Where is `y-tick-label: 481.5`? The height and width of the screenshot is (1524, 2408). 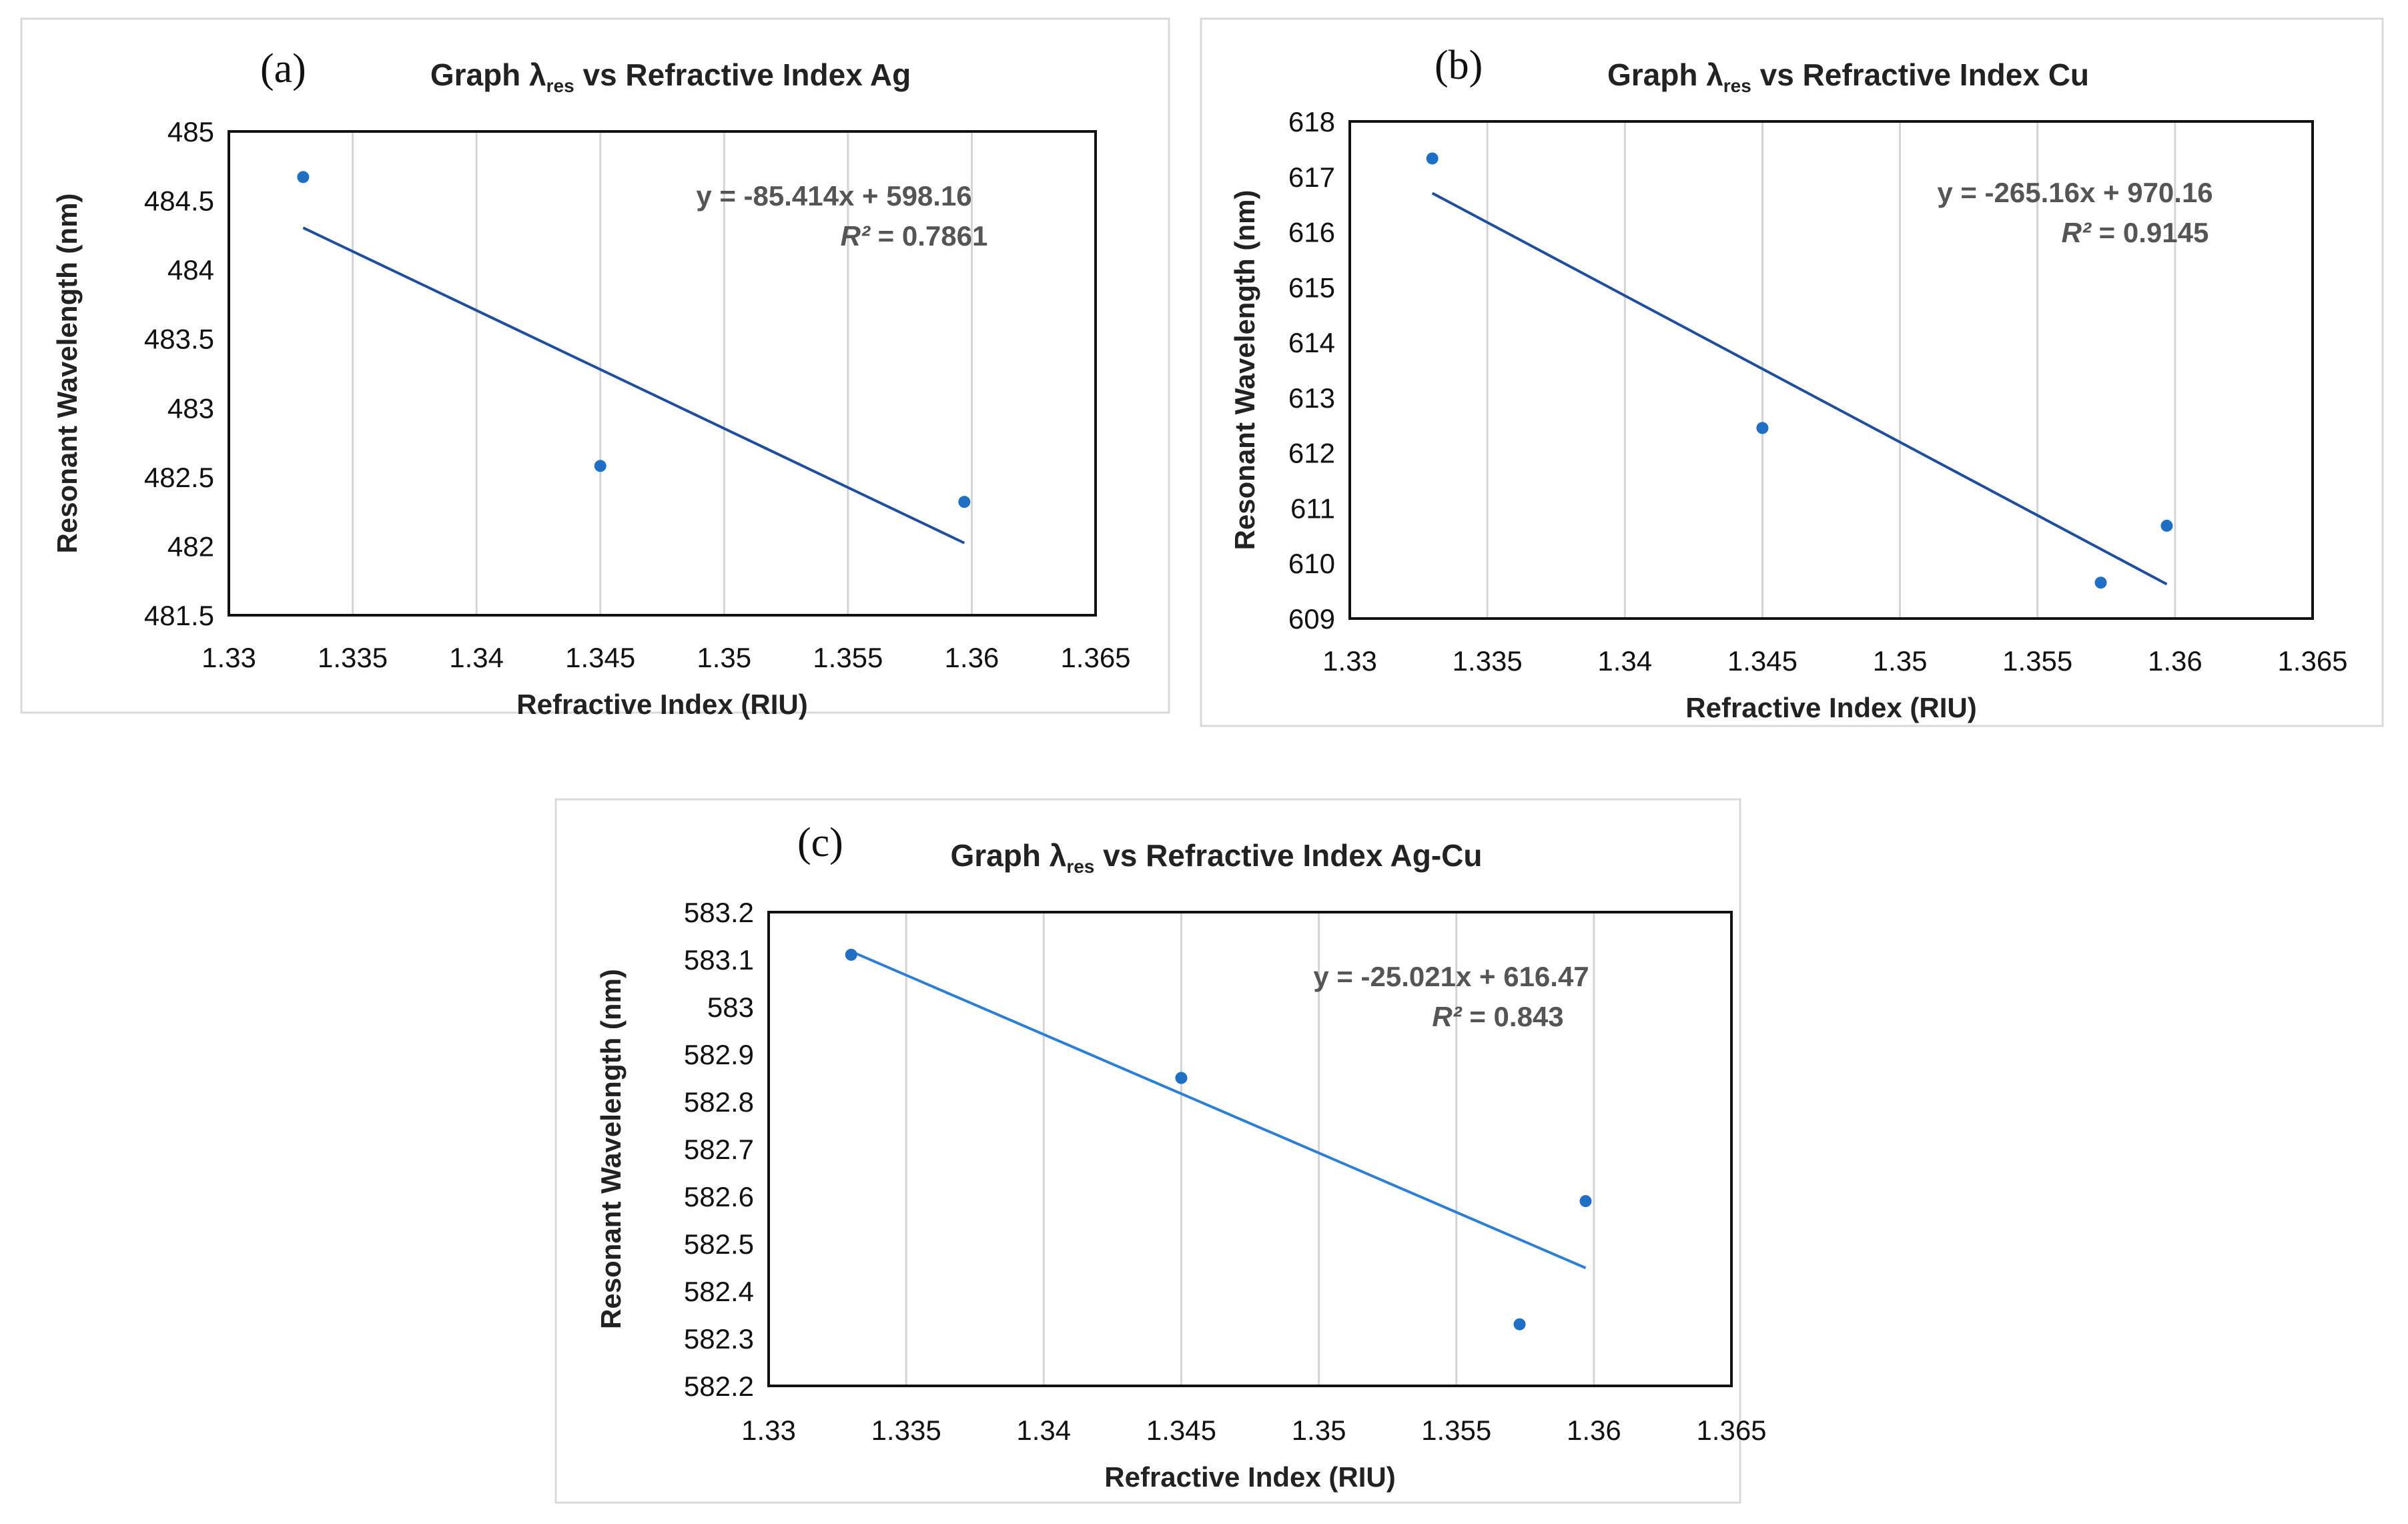 y-tick-label: 481.5 is located at coordinates (179, 615).